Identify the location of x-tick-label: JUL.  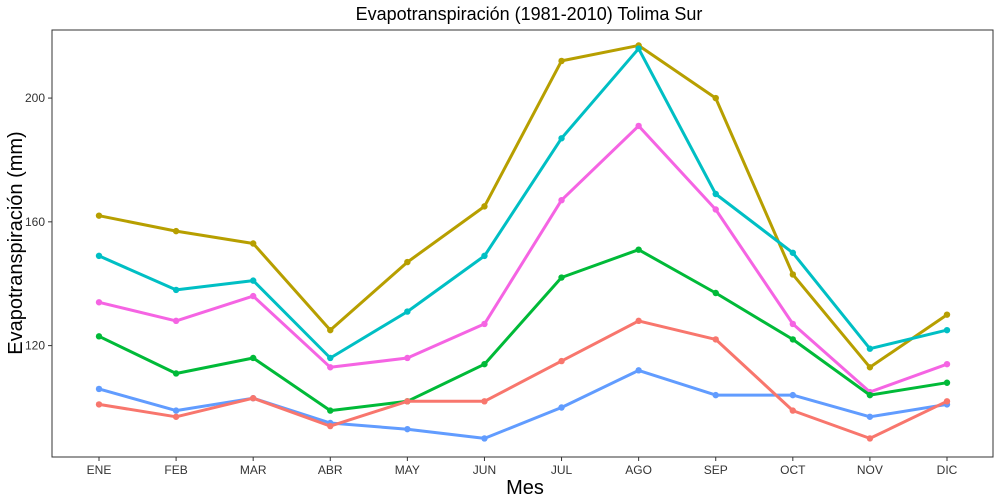
(562, 470).